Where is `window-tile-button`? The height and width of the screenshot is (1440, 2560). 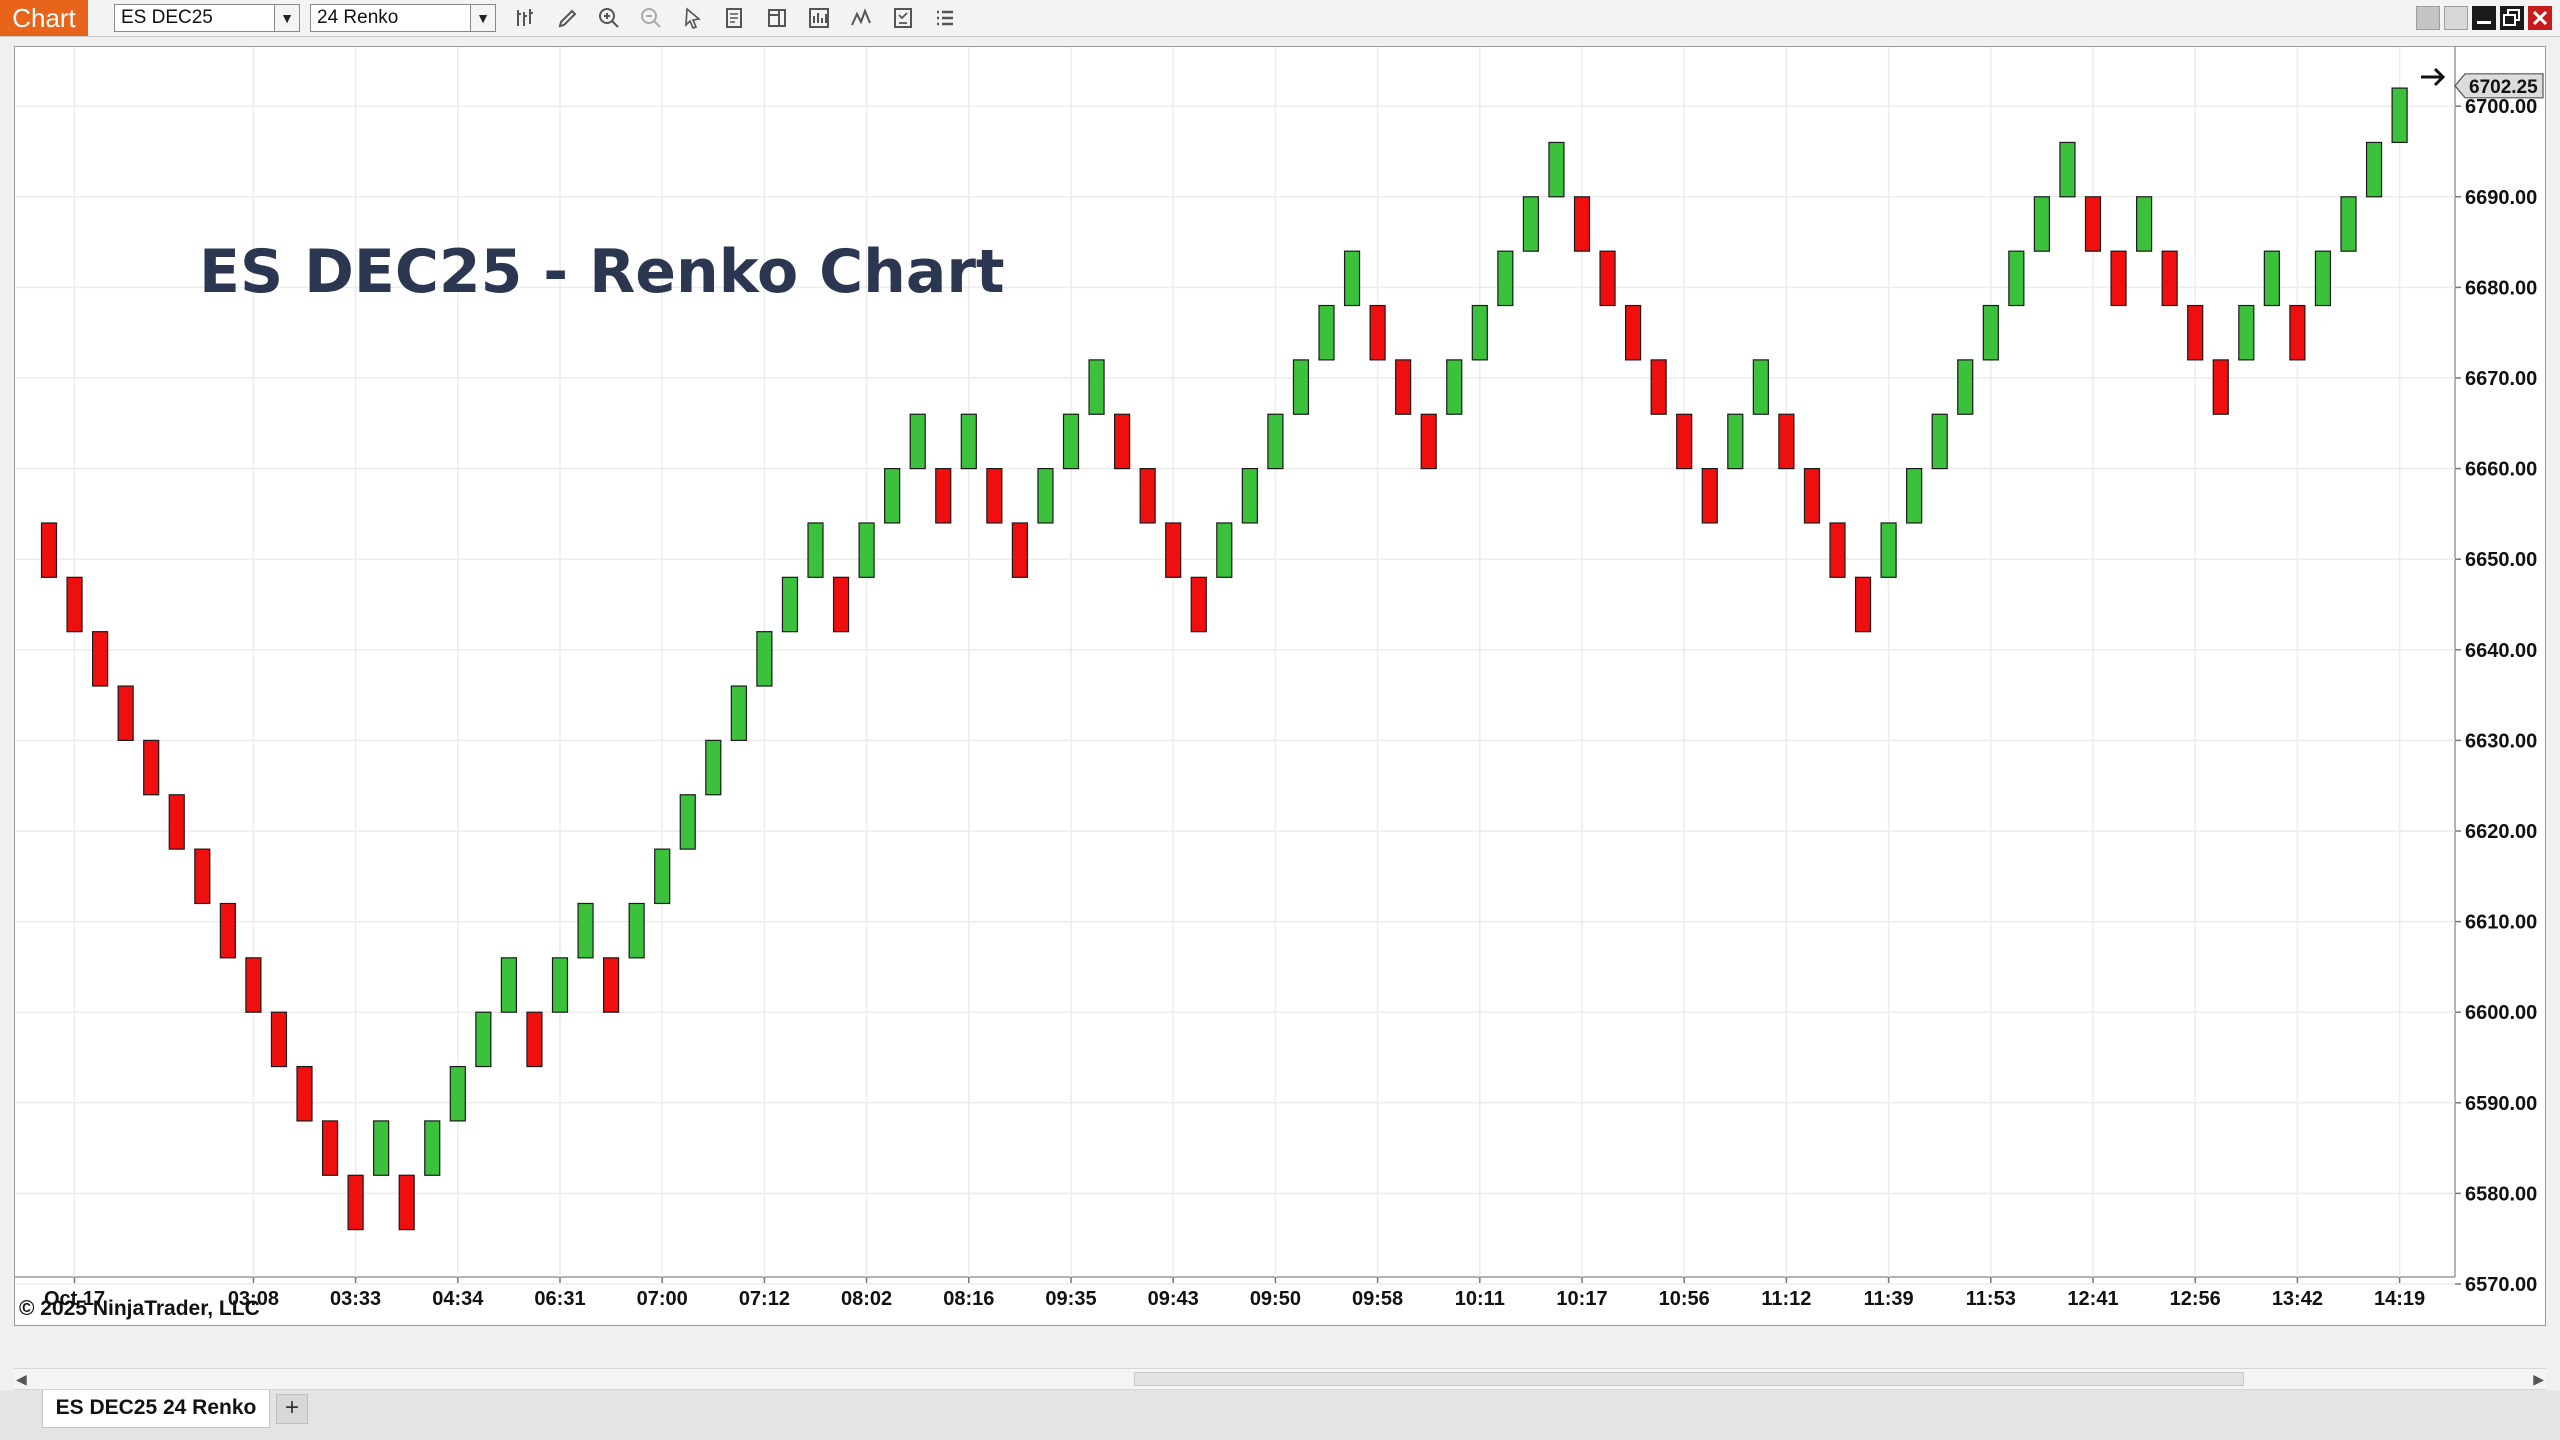 window-tile-button is located at coordinates (2456, 18).